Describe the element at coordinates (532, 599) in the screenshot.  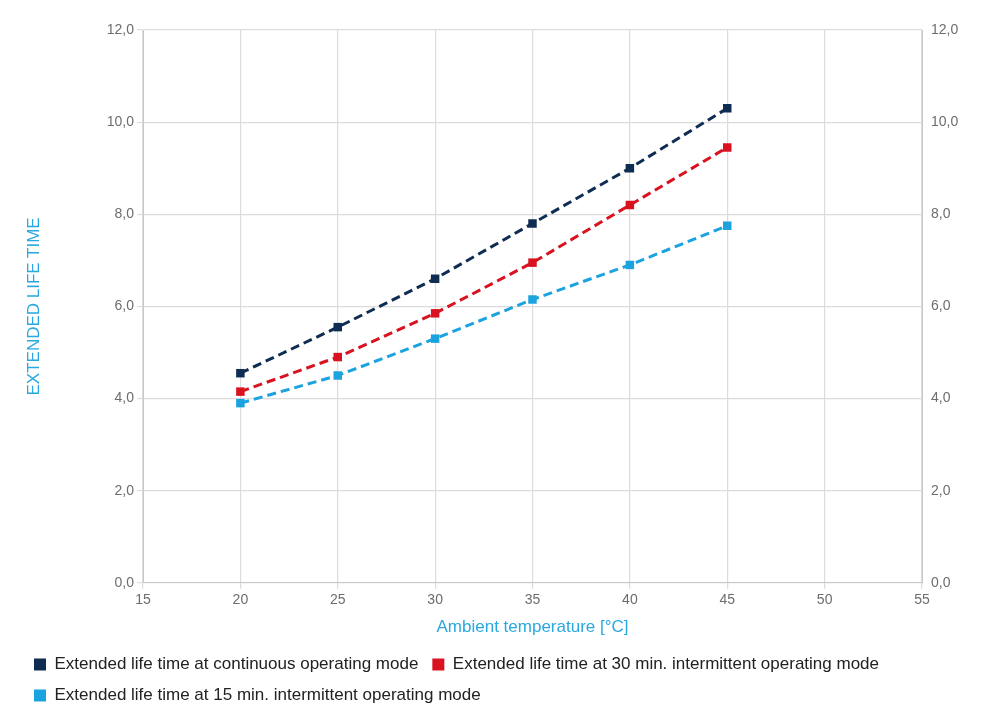
I see `x-tick-label: 35` at that location.